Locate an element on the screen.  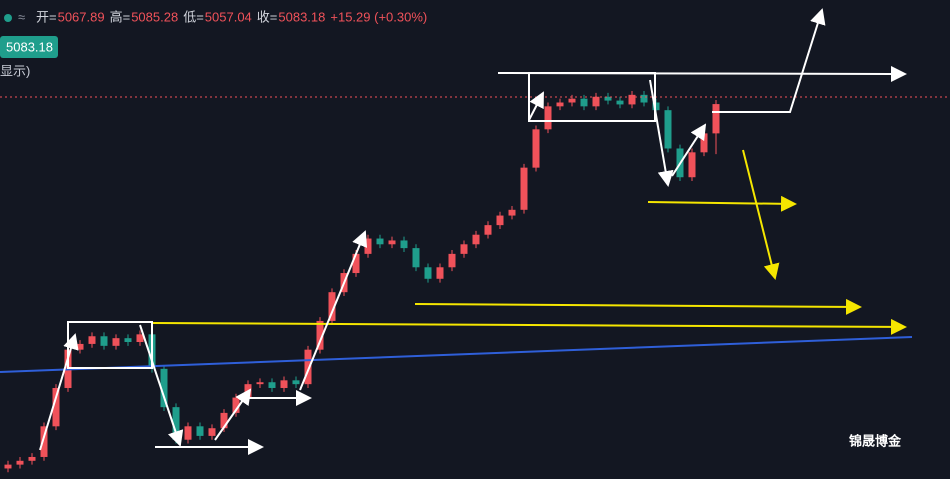
resistance-line is located at coordinates (702, 73).